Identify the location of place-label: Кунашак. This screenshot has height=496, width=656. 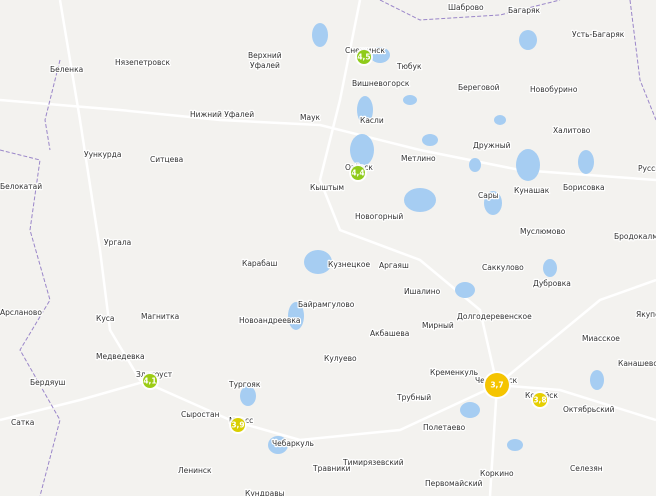
(532, 190).